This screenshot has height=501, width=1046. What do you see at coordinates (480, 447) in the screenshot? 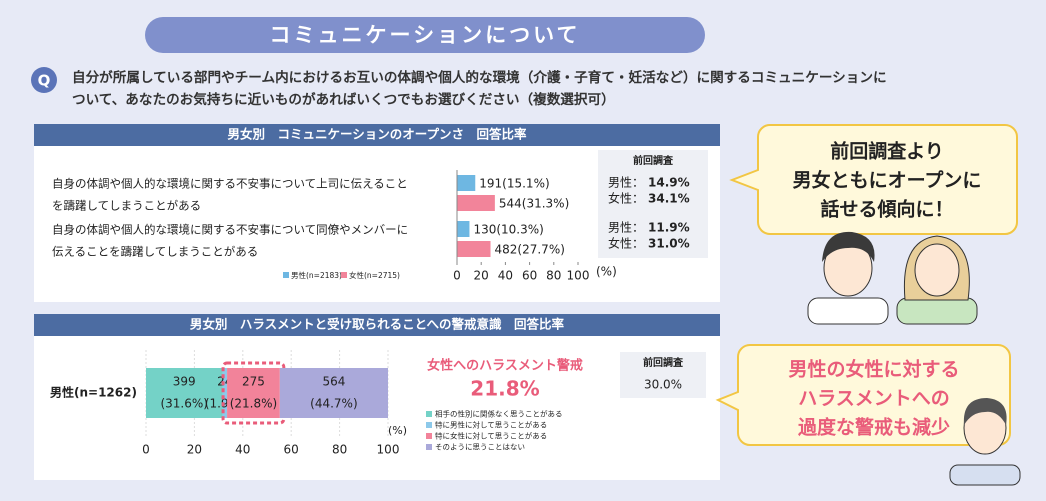
I see `legend-label: そのように思うことはない` at bounding box center [480, 447].